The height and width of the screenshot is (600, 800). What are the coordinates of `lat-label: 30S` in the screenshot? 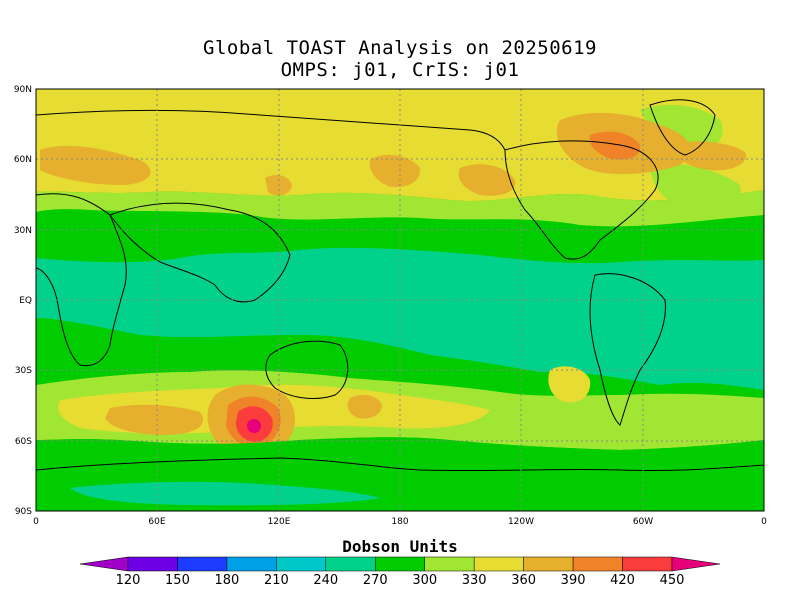 It's located at (23, 371).